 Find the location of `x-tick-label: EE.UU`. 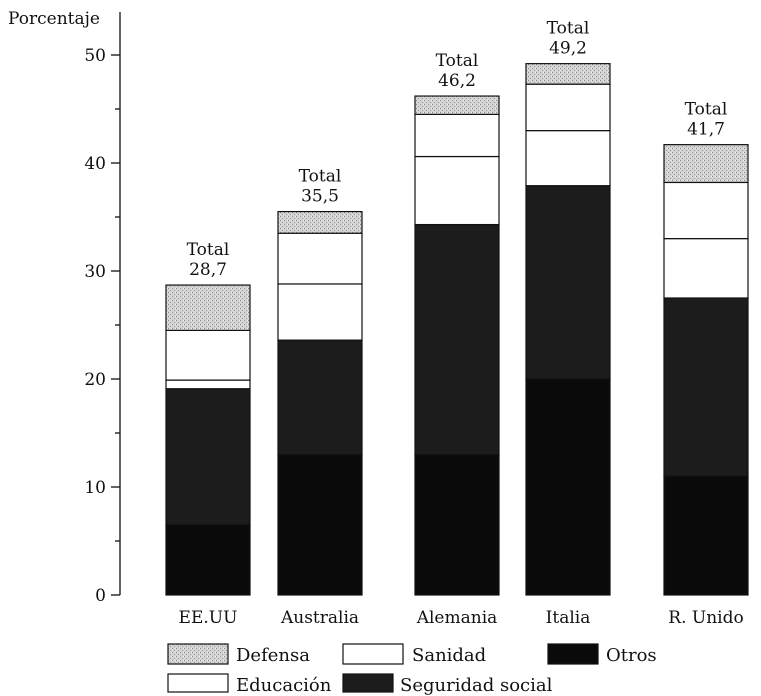

x-tick-label: EE.UU is located at coordinates (208, 618).